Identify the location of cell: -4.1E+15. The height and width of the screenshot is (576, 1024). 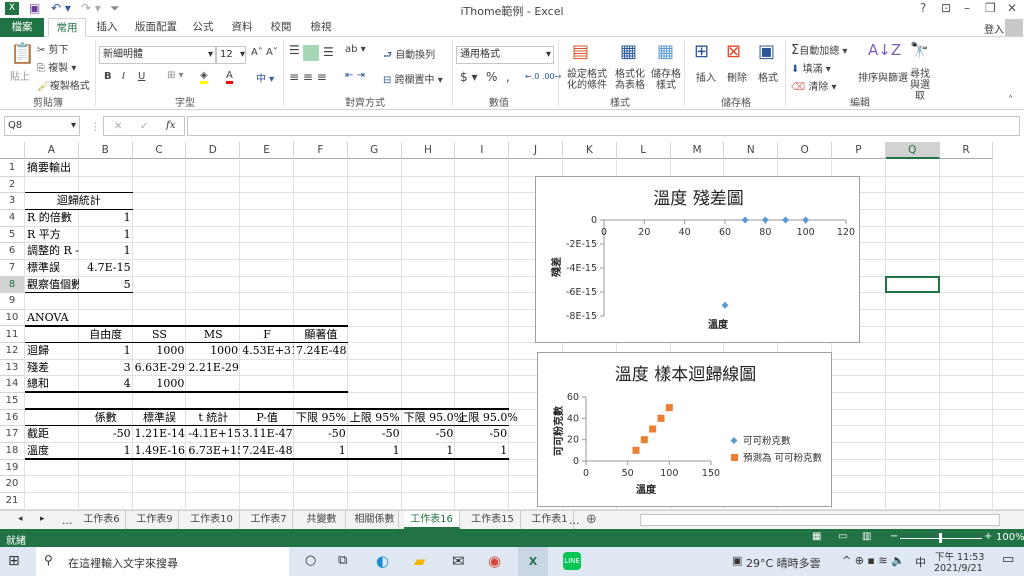
(214, 434).